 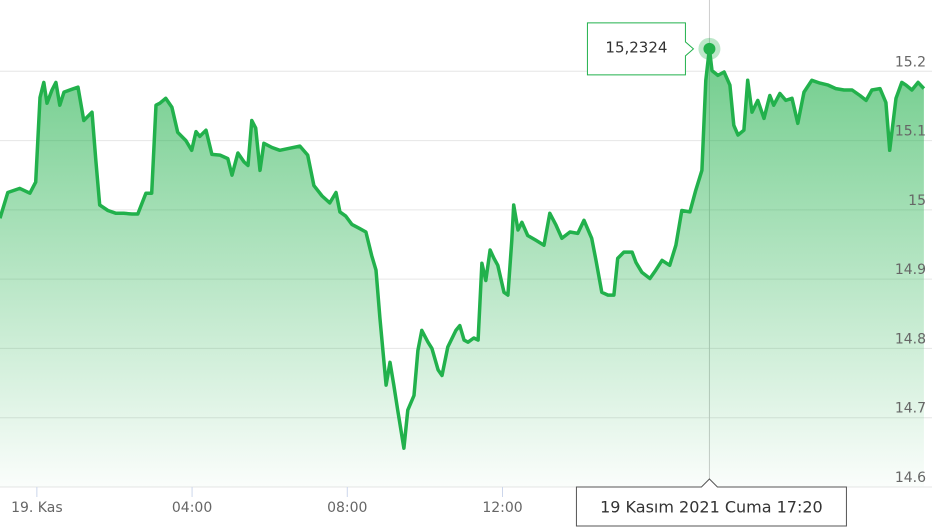 I want to click on y-tick-label: 15, so click(x=917, y=201).